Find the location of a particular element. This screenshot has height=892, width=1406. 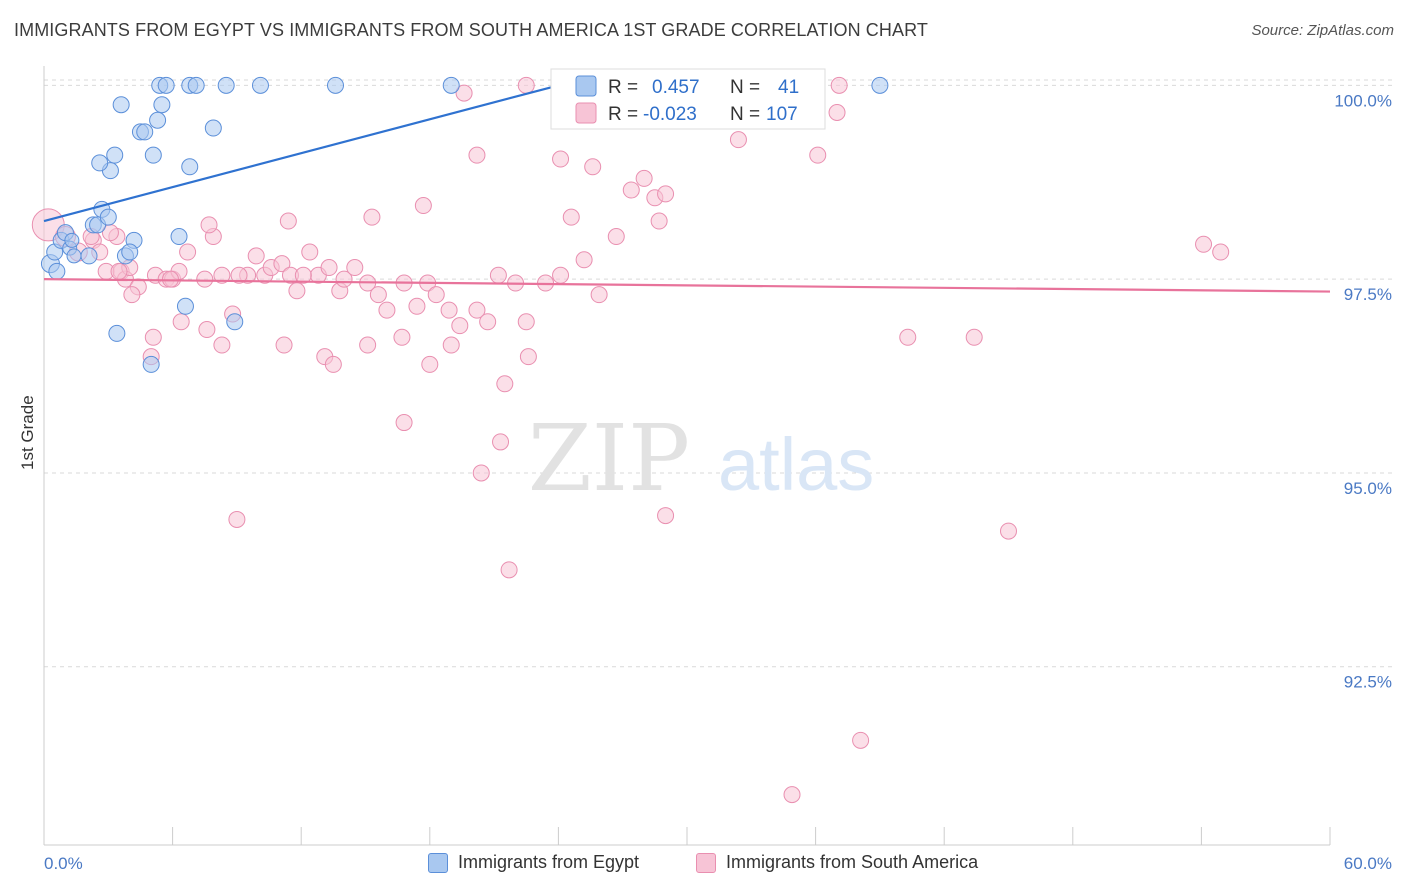

legend-r-value-egypt: 0.457 is located at coordinates (676, 87).